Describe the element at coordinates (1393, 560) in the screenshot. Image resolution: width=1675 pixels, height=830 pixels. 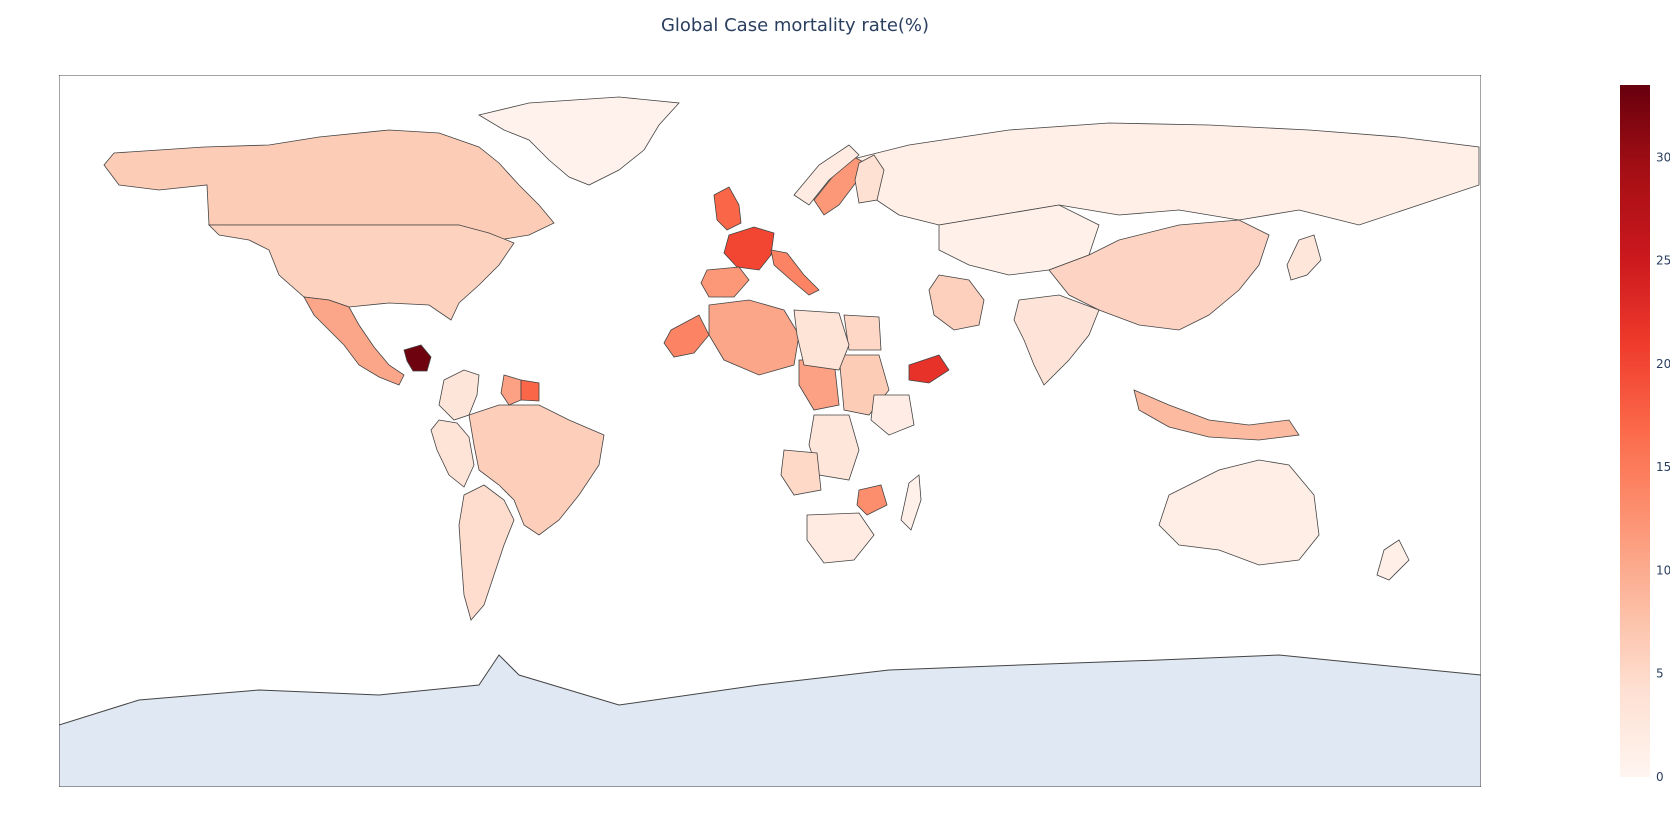
I see `region-new-zealand` at that location.